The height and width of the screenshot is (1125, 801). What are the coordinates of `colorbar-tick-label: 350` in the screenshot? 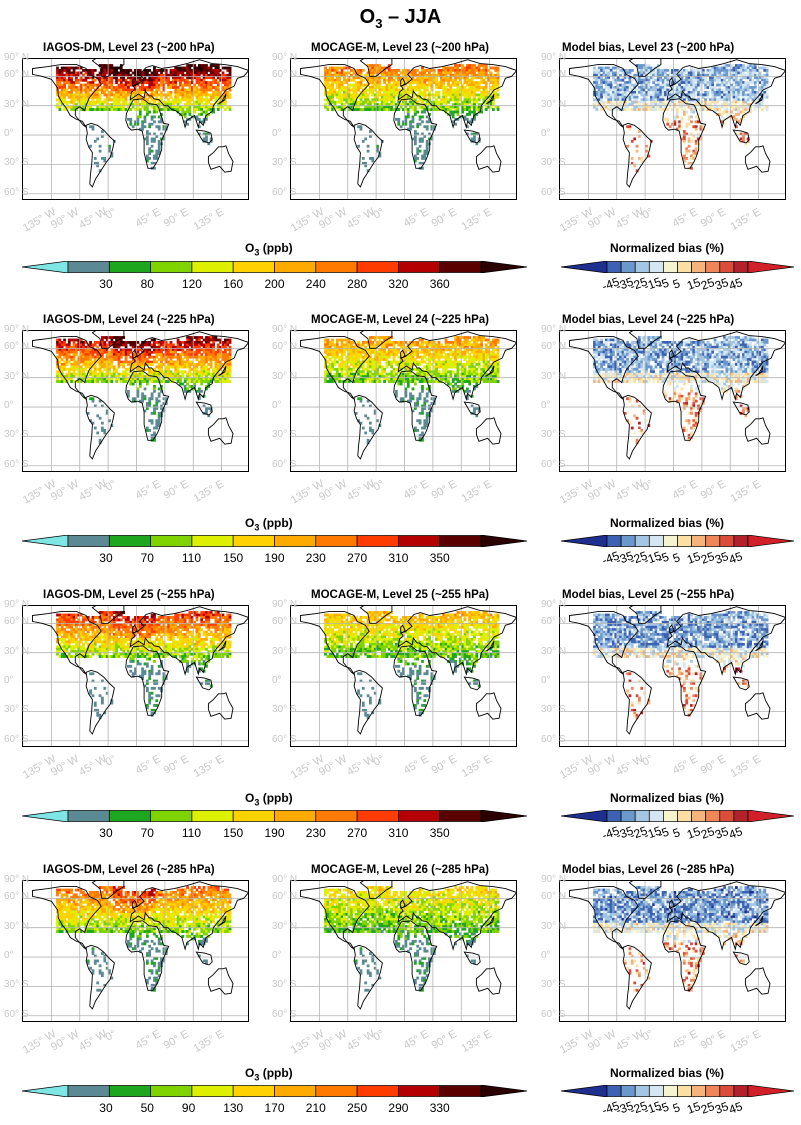 It's located at (439, 833).